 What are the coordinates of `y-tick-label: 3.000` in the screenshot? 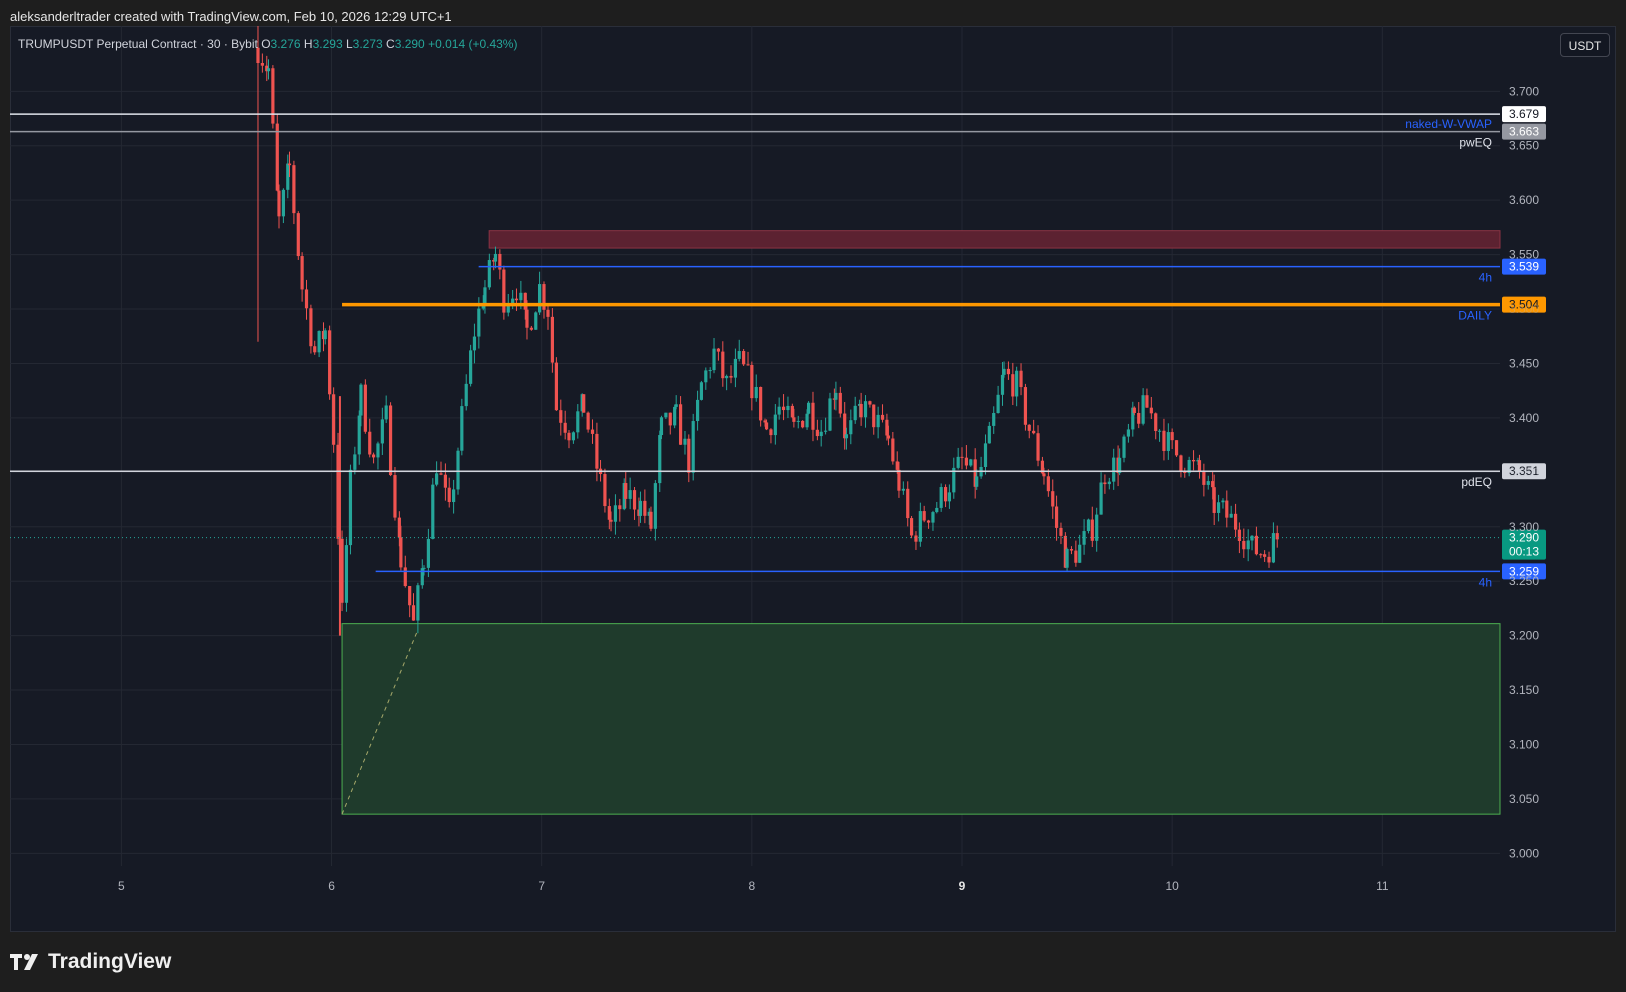 It's located at (1524, 853).